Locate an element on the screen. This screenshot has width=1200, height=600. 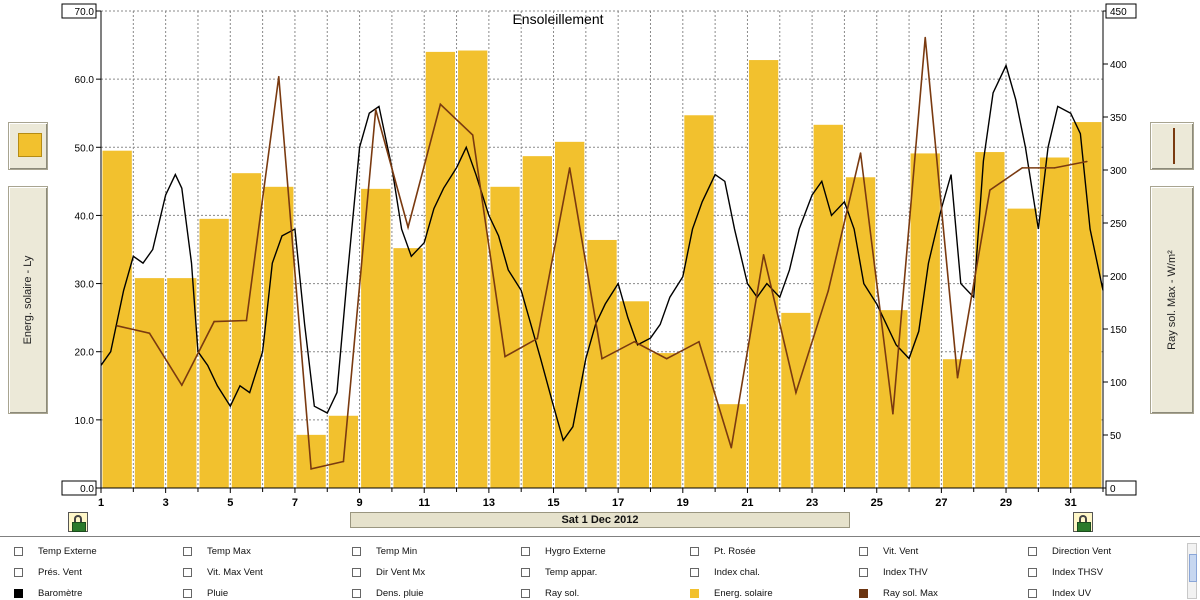
right-tick-box is located at coordinates (1121, 488).